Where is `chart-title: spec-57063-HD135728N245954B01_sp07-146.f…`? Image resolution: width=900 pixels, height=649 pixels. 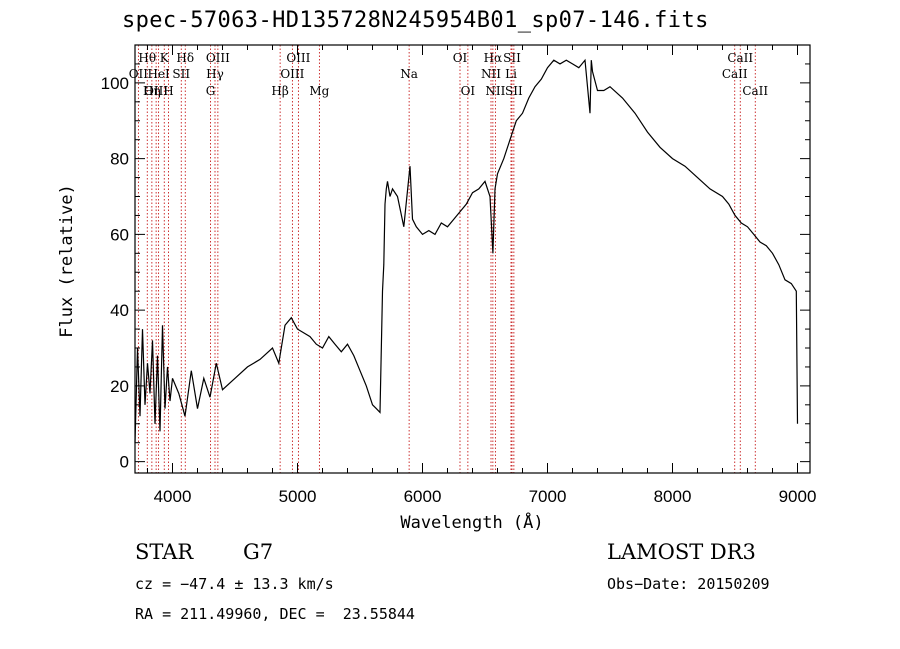
chart-title: spec-57063-HD135728N245954B01_sp07-146.f… is located at coordinates (415, 20).